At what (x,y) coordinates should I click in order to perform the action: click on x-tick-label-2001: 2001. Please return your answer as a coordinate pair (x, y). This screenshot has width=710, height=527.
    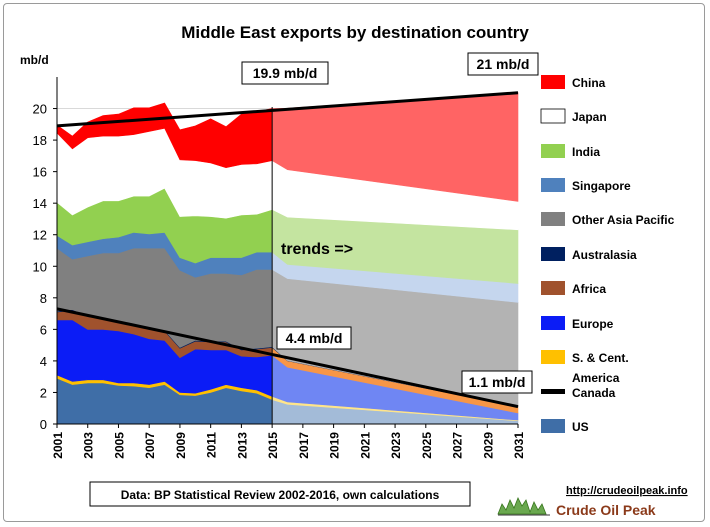
    Looking at the image, I should click on (58, 445).